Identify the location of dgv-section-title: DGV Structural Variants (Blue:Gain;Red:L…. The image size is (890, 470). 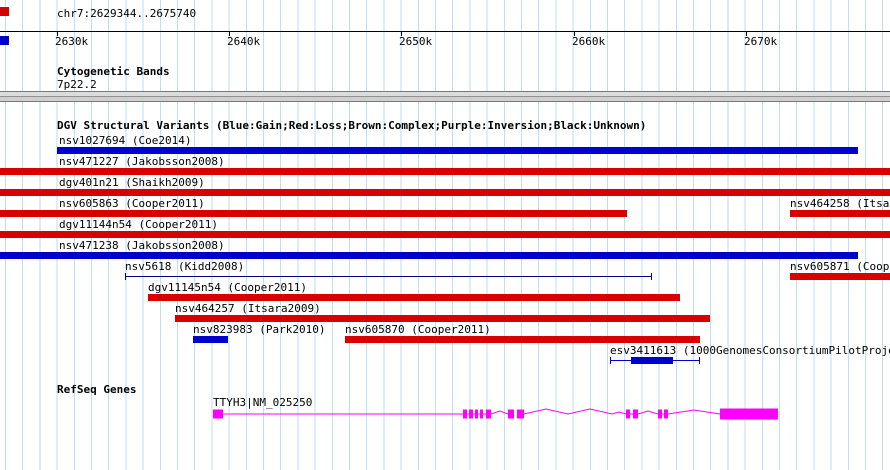
(352, 125).